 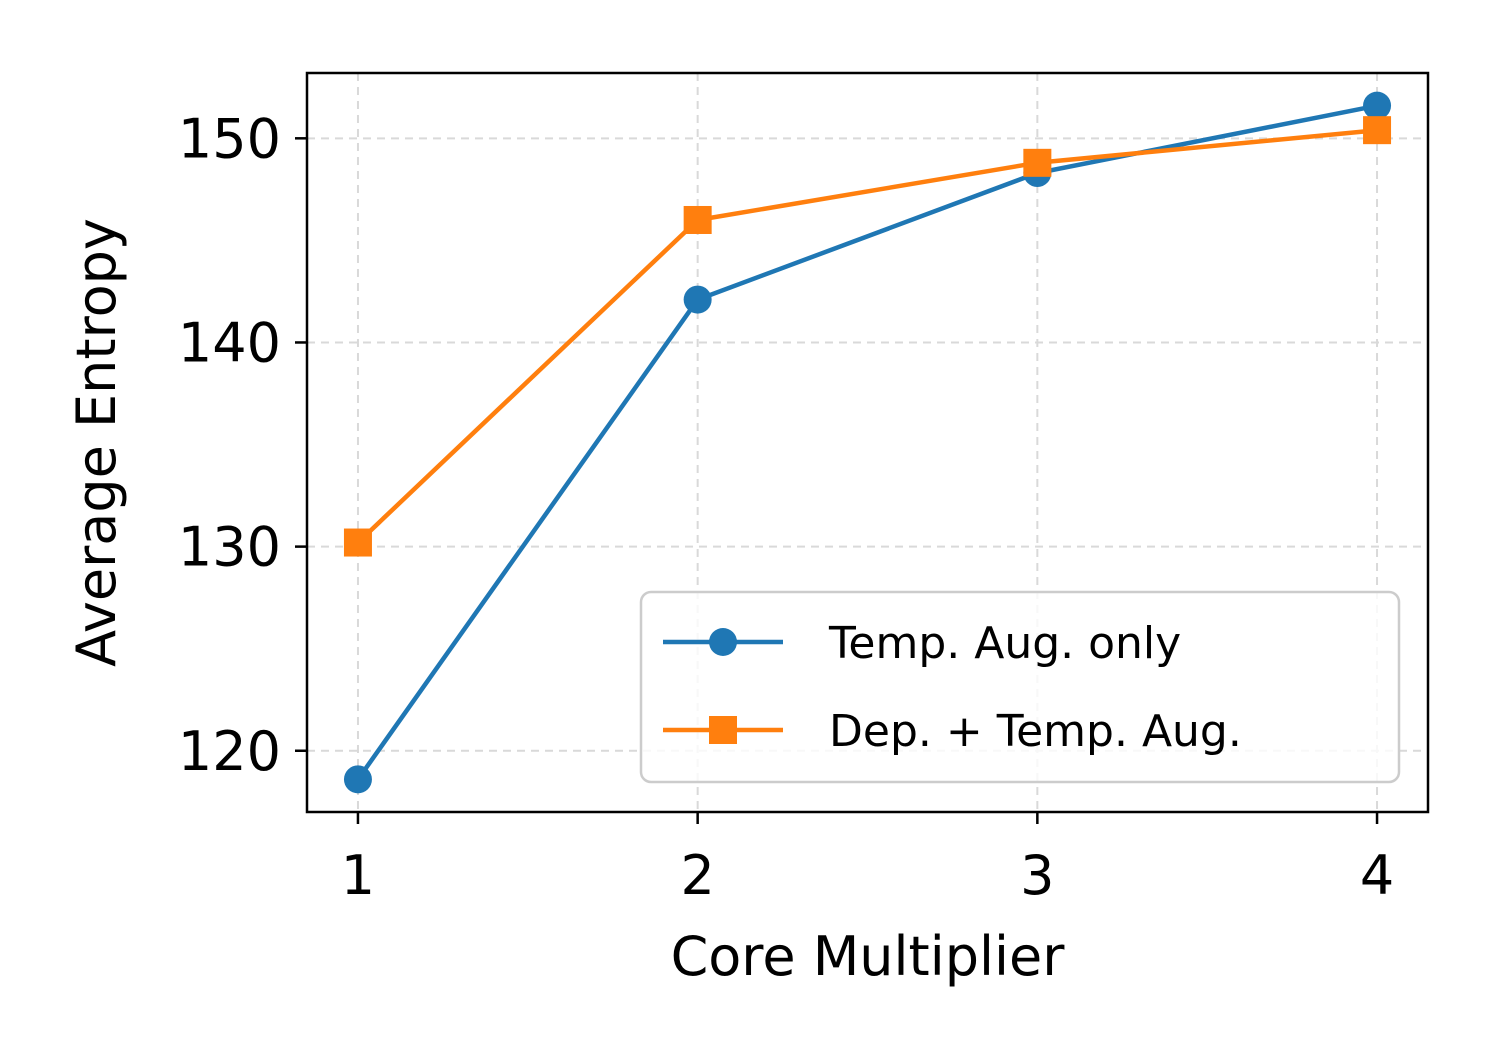 What do you see at coordinates (1037, 875) in the screenshot?
I see `x-tick-label: 3` at bounding box center [1037, 875].